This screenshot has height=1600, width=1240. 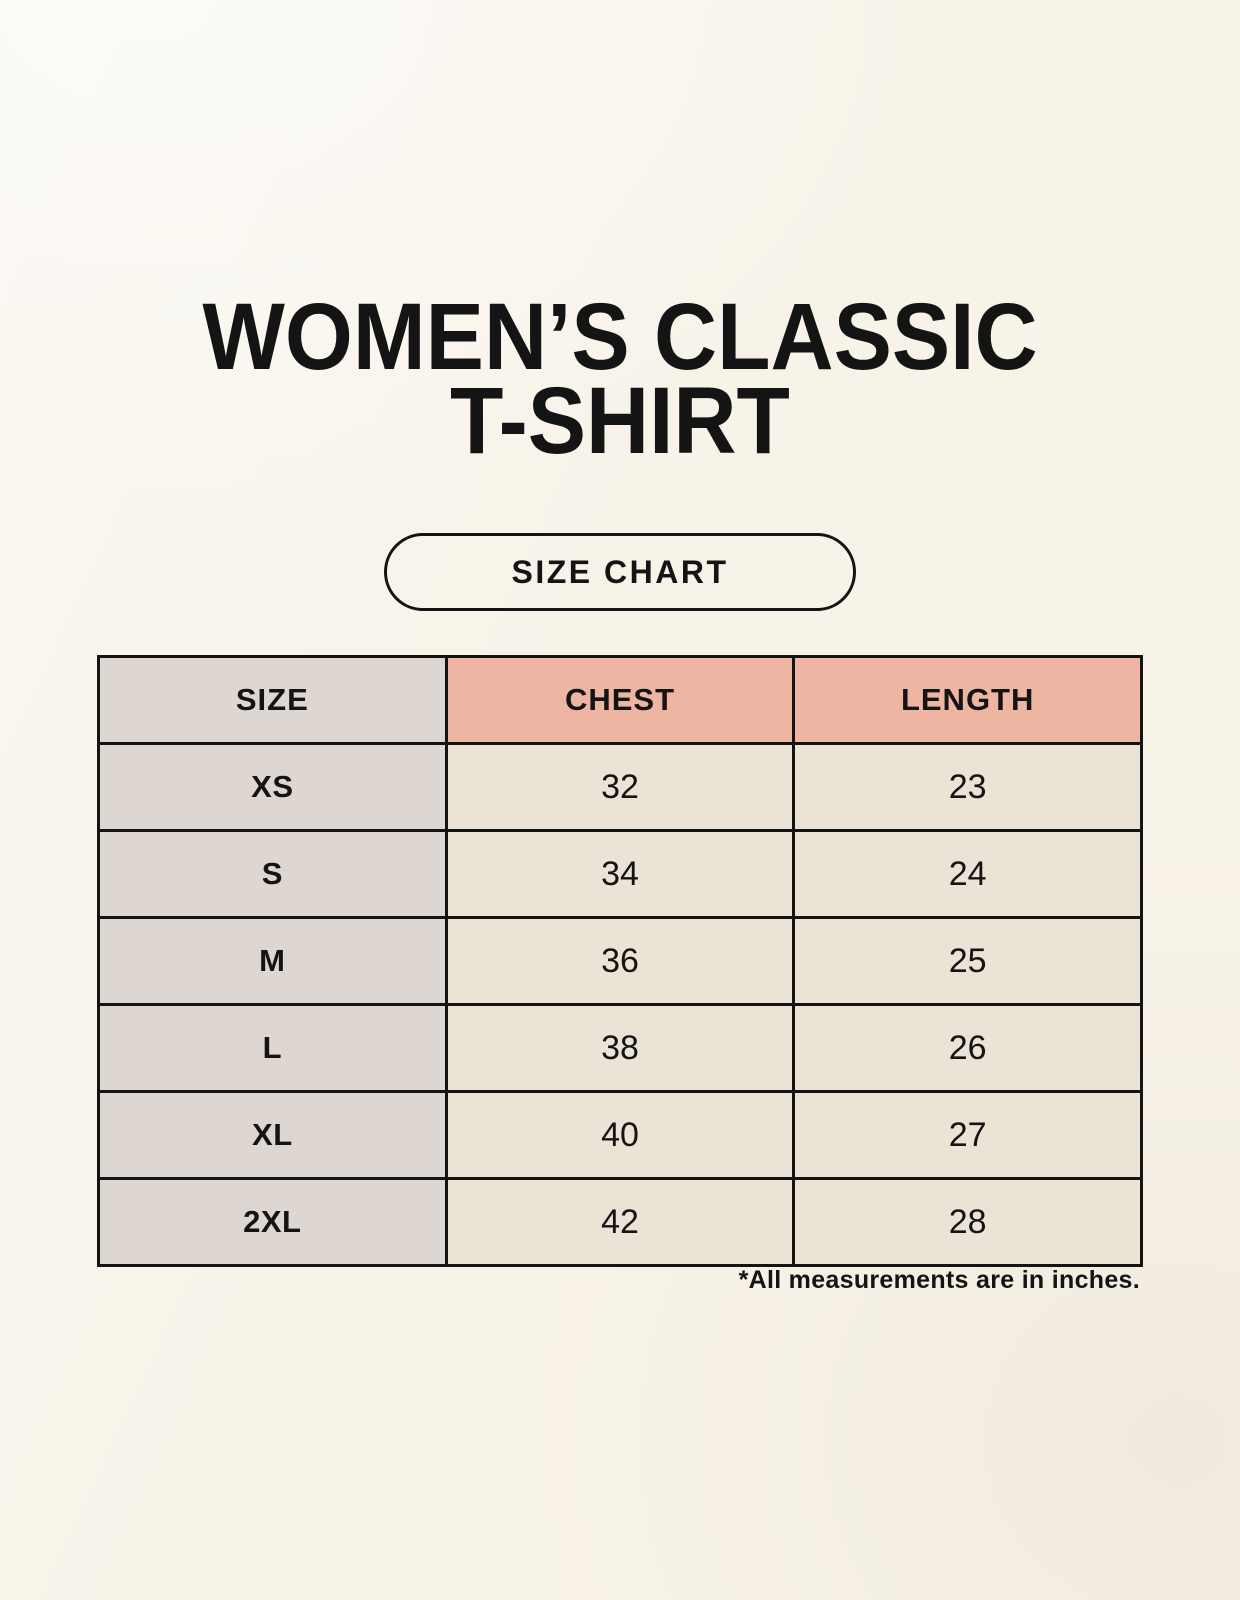 What do you see at coordinates (967, 961) in the screenshot?
I see `length-cell: 25` at bounding box center [967, 961].